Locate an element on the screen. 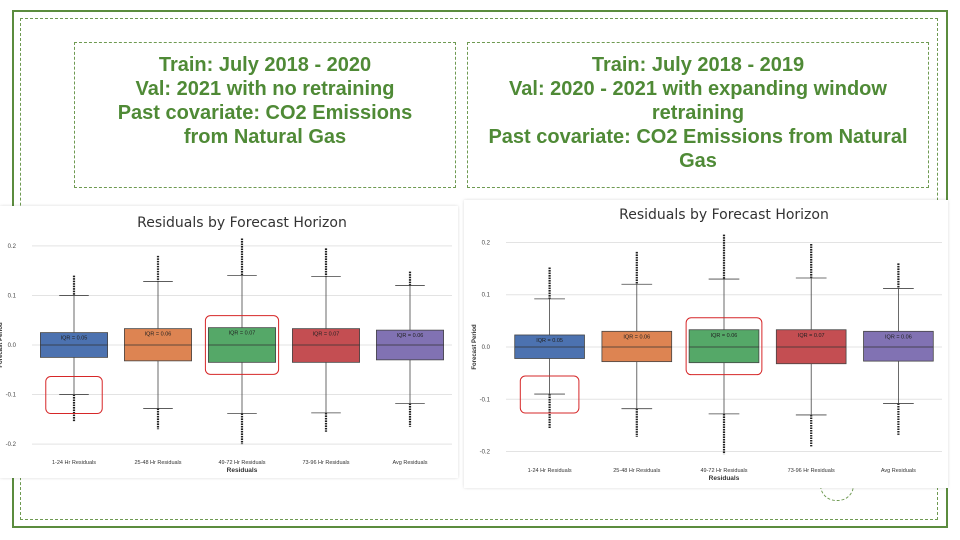 The height and width of the screenshot is (540, 960). left-config-line-2: Val: 2021 with no retraining is located at coordinates (265, 89).